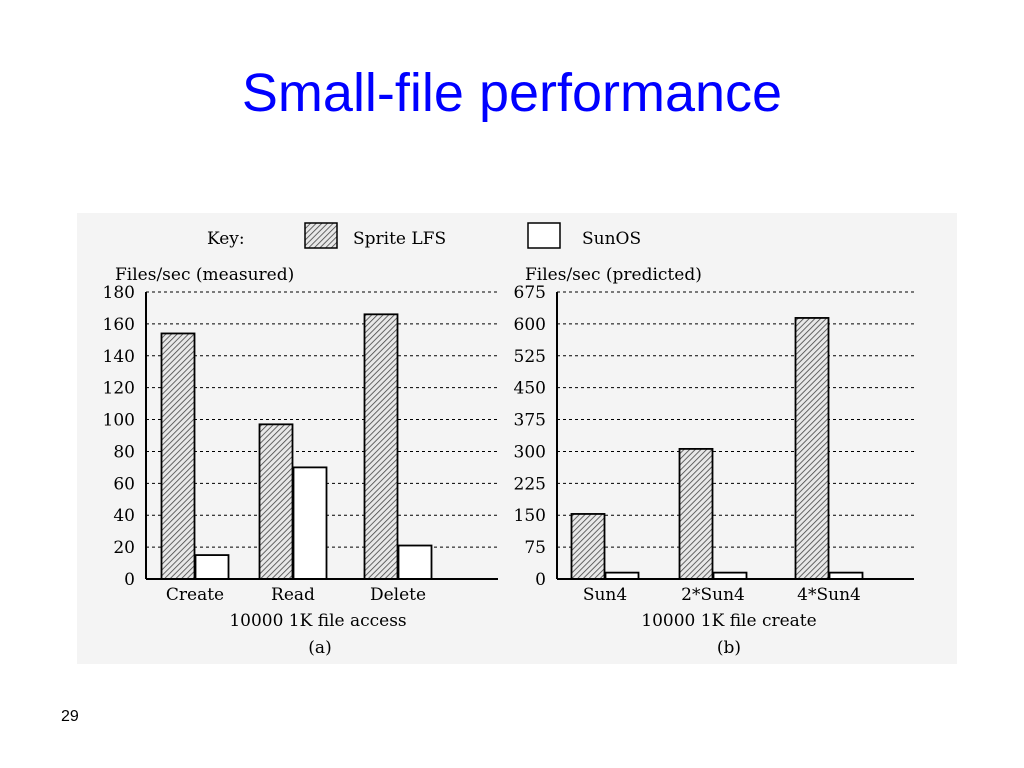 The image size is (1024, 768). What do you see at coordinates (70, 716) in the screenshot?
I see `page-number: 29` at bounding box center [70, 716].